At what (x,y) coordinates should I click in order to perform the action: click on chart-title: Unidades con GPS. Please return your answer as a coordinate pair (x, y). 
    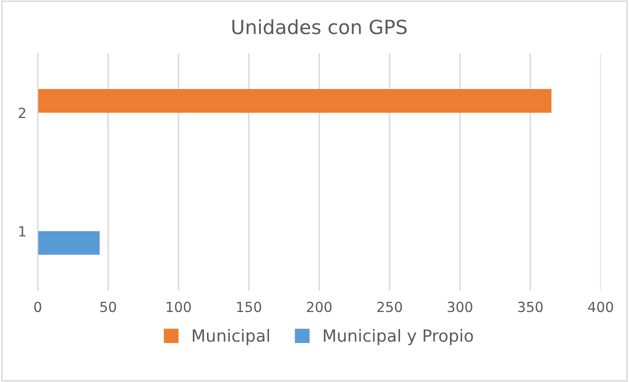
    Looking at the image, I should click on (319, 26).